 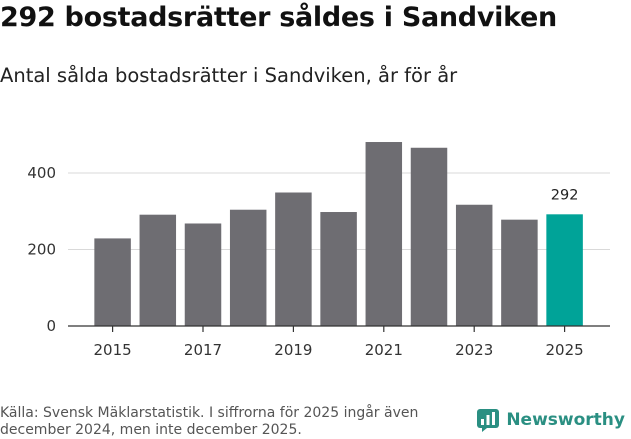 I want to click on bar-2019, so click(x=293, y=259).